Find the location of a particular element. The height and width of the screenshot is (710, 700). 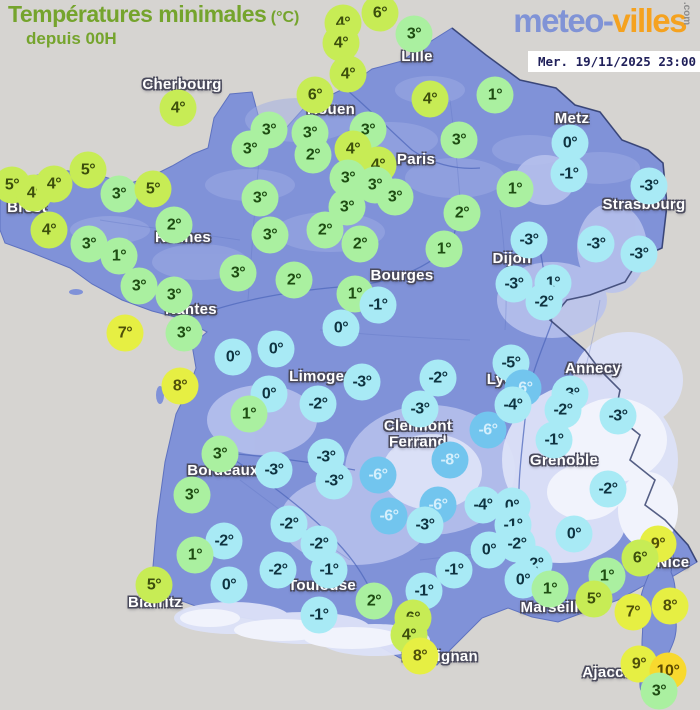

site-logo-meteo: meteo- is located at coordinates (563, 20).